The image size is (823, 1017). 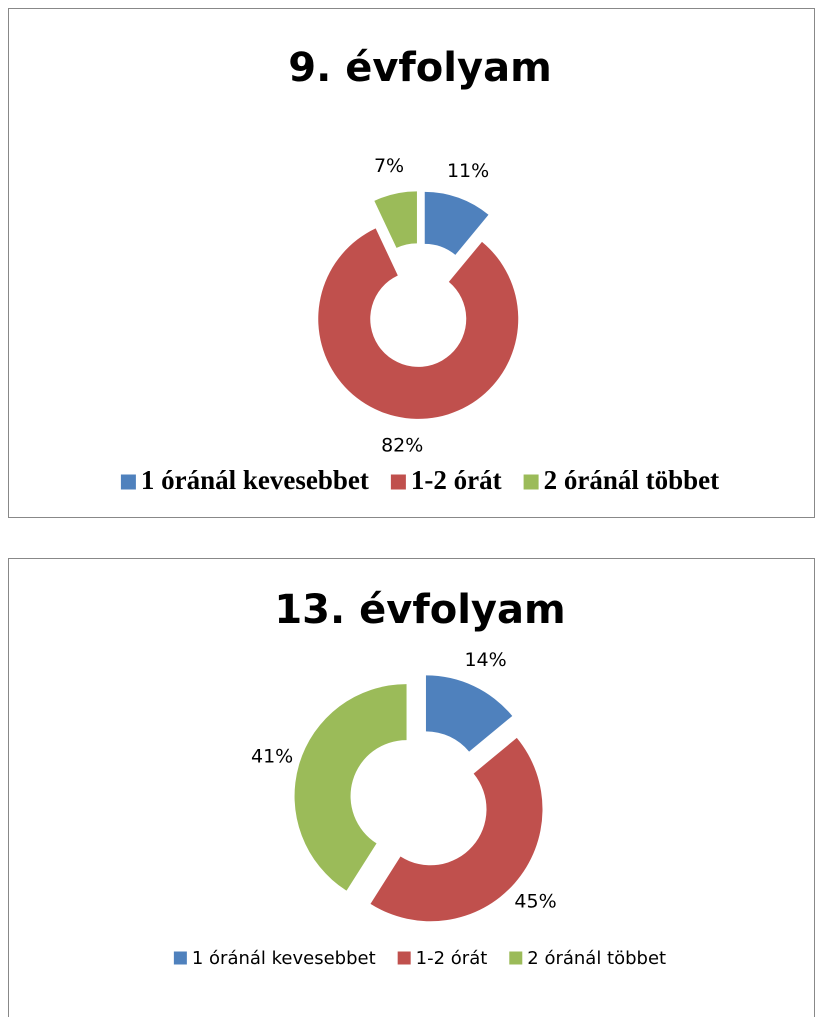 What do you see at coordinates (485, 660) in the screenshot?
I see `data-label: 14%` at bounding box center [485, 660].